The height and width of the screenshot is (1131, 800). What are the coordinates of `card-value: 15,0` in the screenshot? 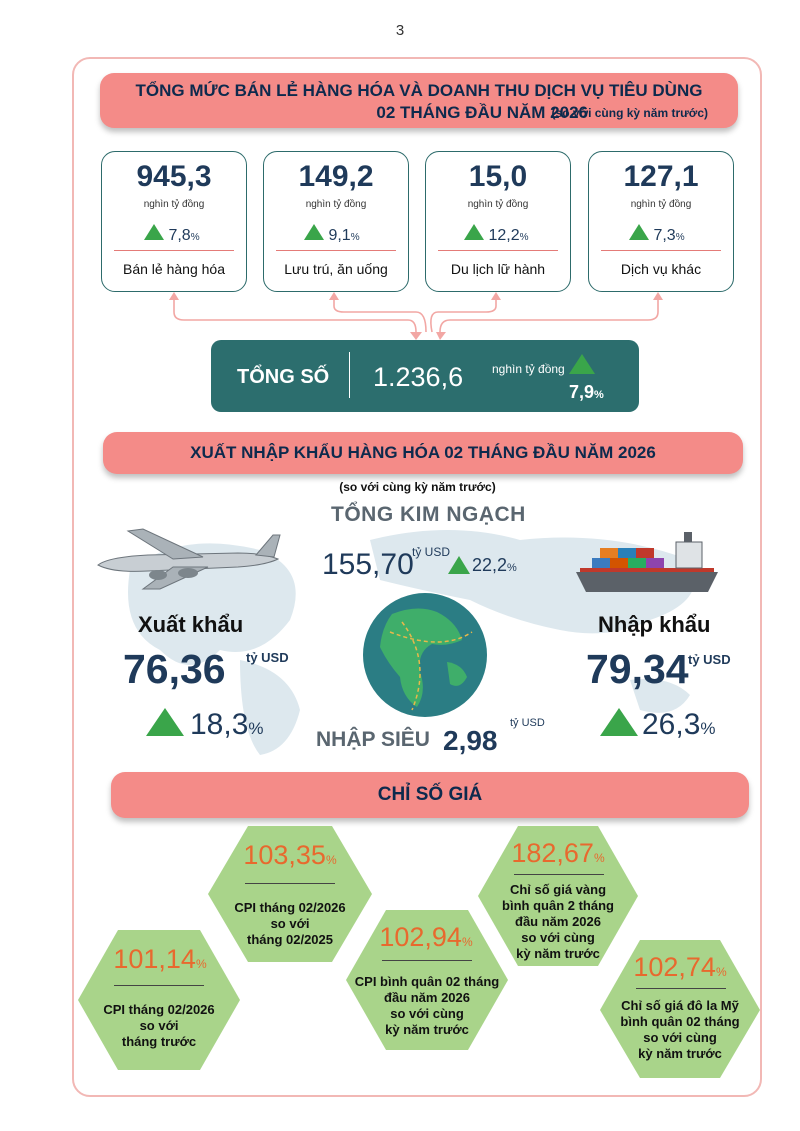 It's located at (498, 176).